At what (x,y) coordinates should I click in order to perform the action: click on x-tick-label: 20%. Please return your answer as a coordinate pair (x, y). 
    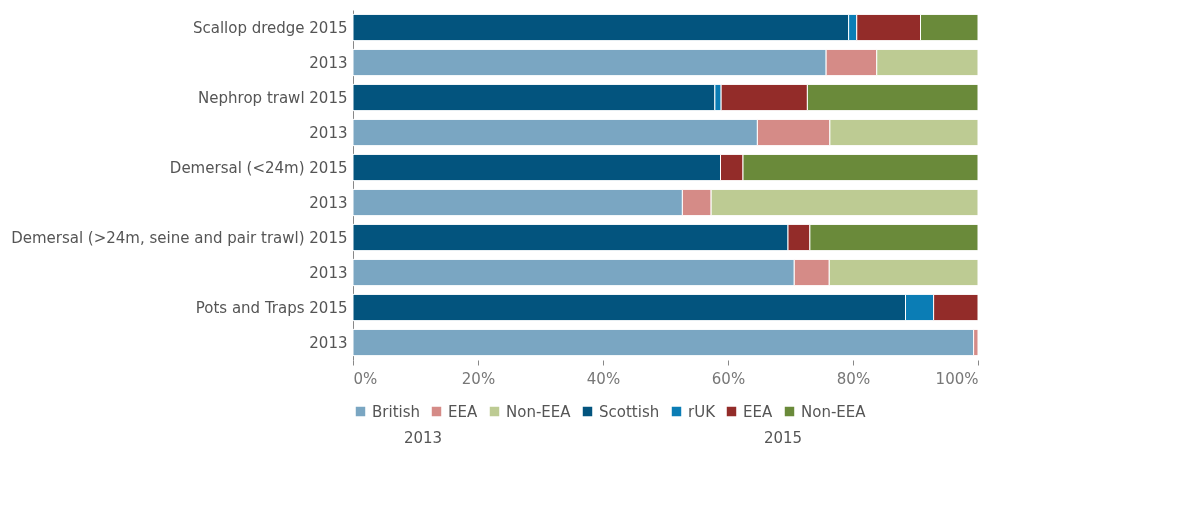
    Looking at the image, I should click on (478, 378).